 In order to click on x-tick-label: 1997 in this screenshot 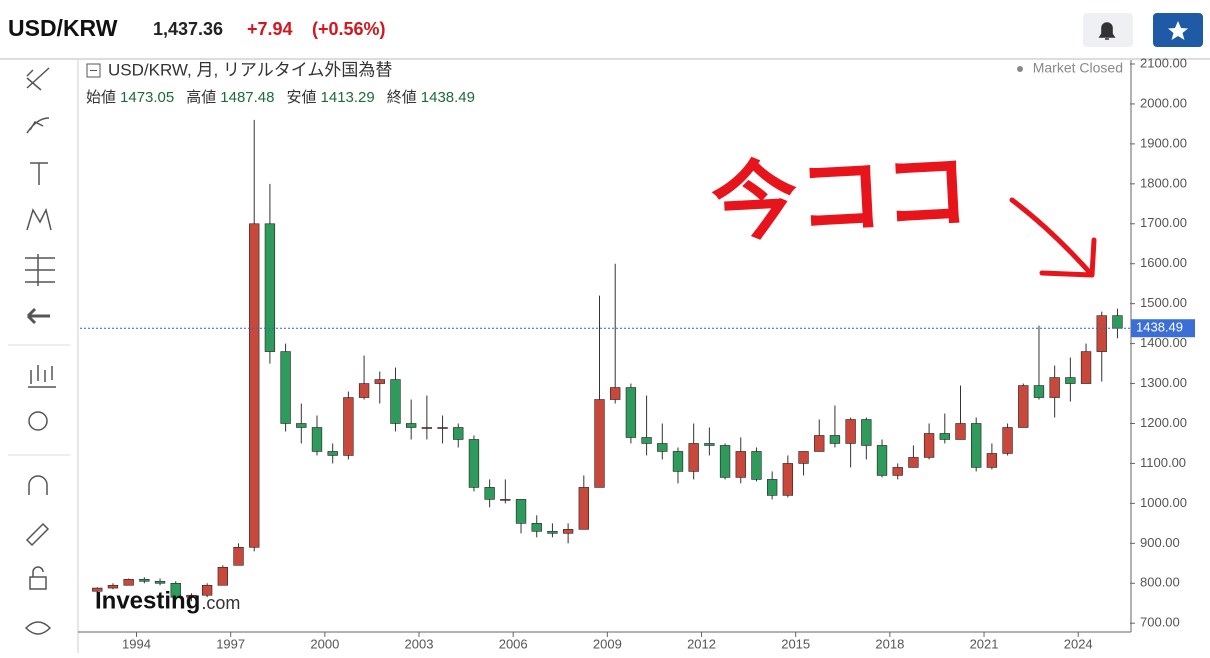, I will do `click(230, 643)`.